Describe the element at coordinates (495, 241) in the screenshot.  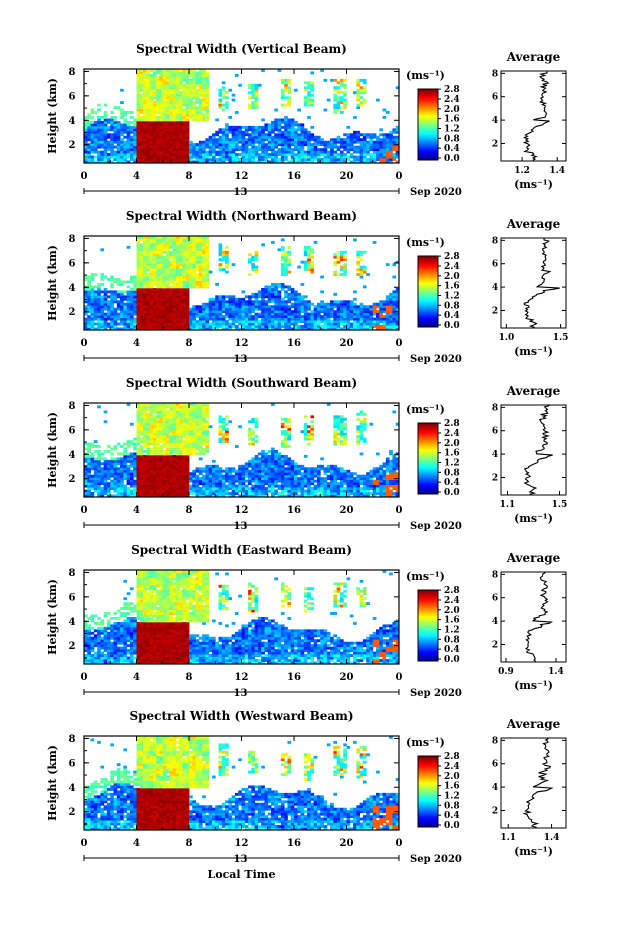
I see `average-y-tick-label: 8` at that location.